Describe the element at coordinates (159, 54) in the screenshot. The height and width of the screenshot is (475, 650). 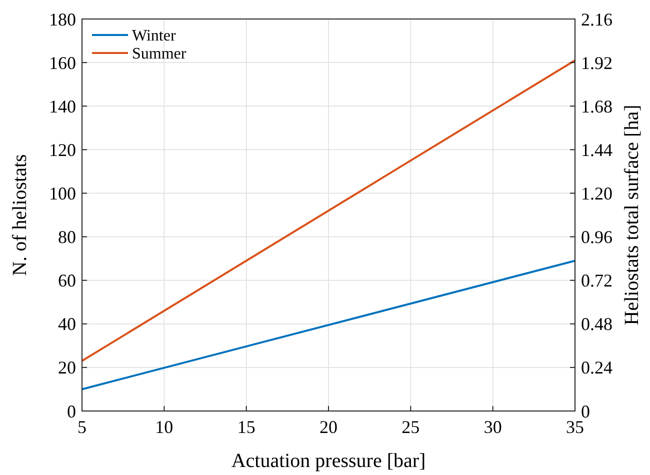
I see `legend-label: Summer` at that location.